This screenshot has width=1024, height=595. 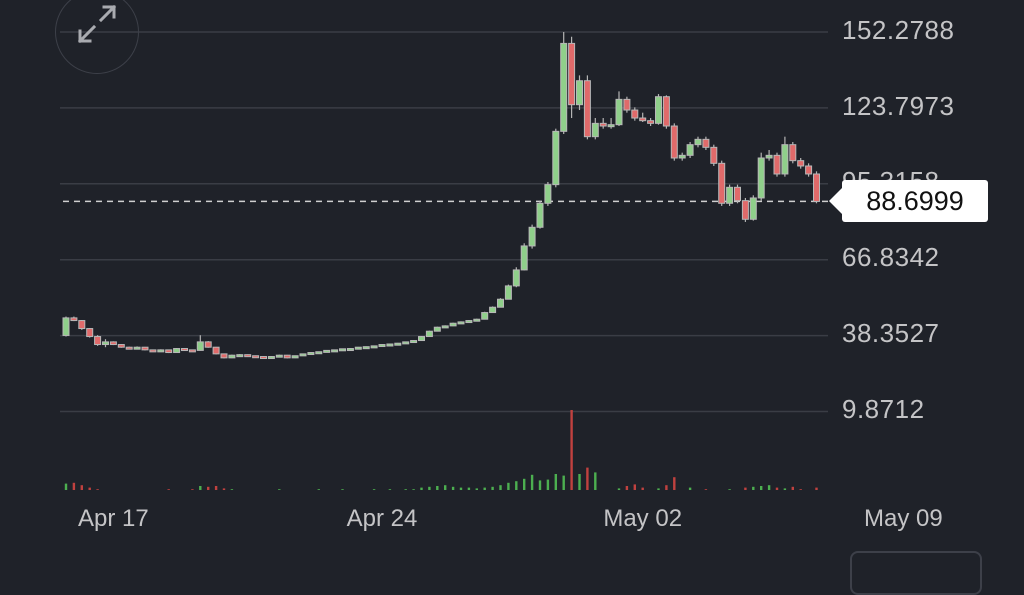 What do you see at coordinates (643, 518) in the screenshot?
I see `x-tick-label: May 02` at bounding box center [643, 518].